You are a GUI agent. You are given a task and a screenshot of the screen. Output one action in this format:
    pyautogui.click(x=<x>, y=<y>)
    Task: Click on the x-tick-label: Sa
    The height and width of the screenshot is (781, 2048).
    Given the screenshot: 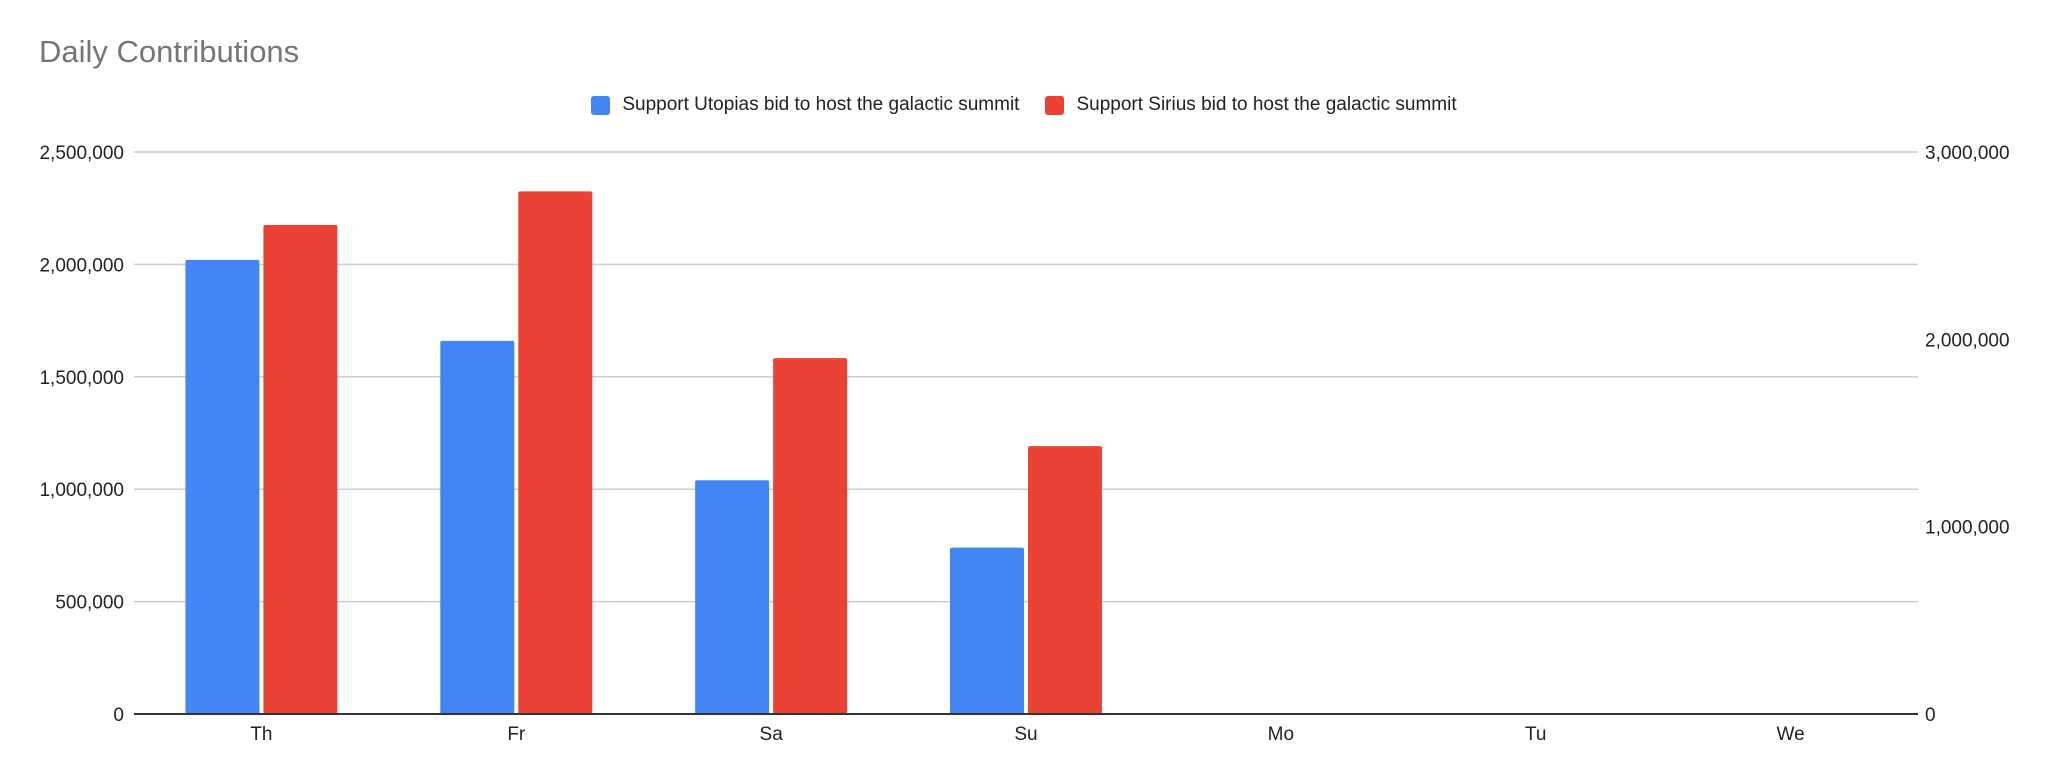 What is the action you would take?
    pyautogui.click(x=772, y=734)
    